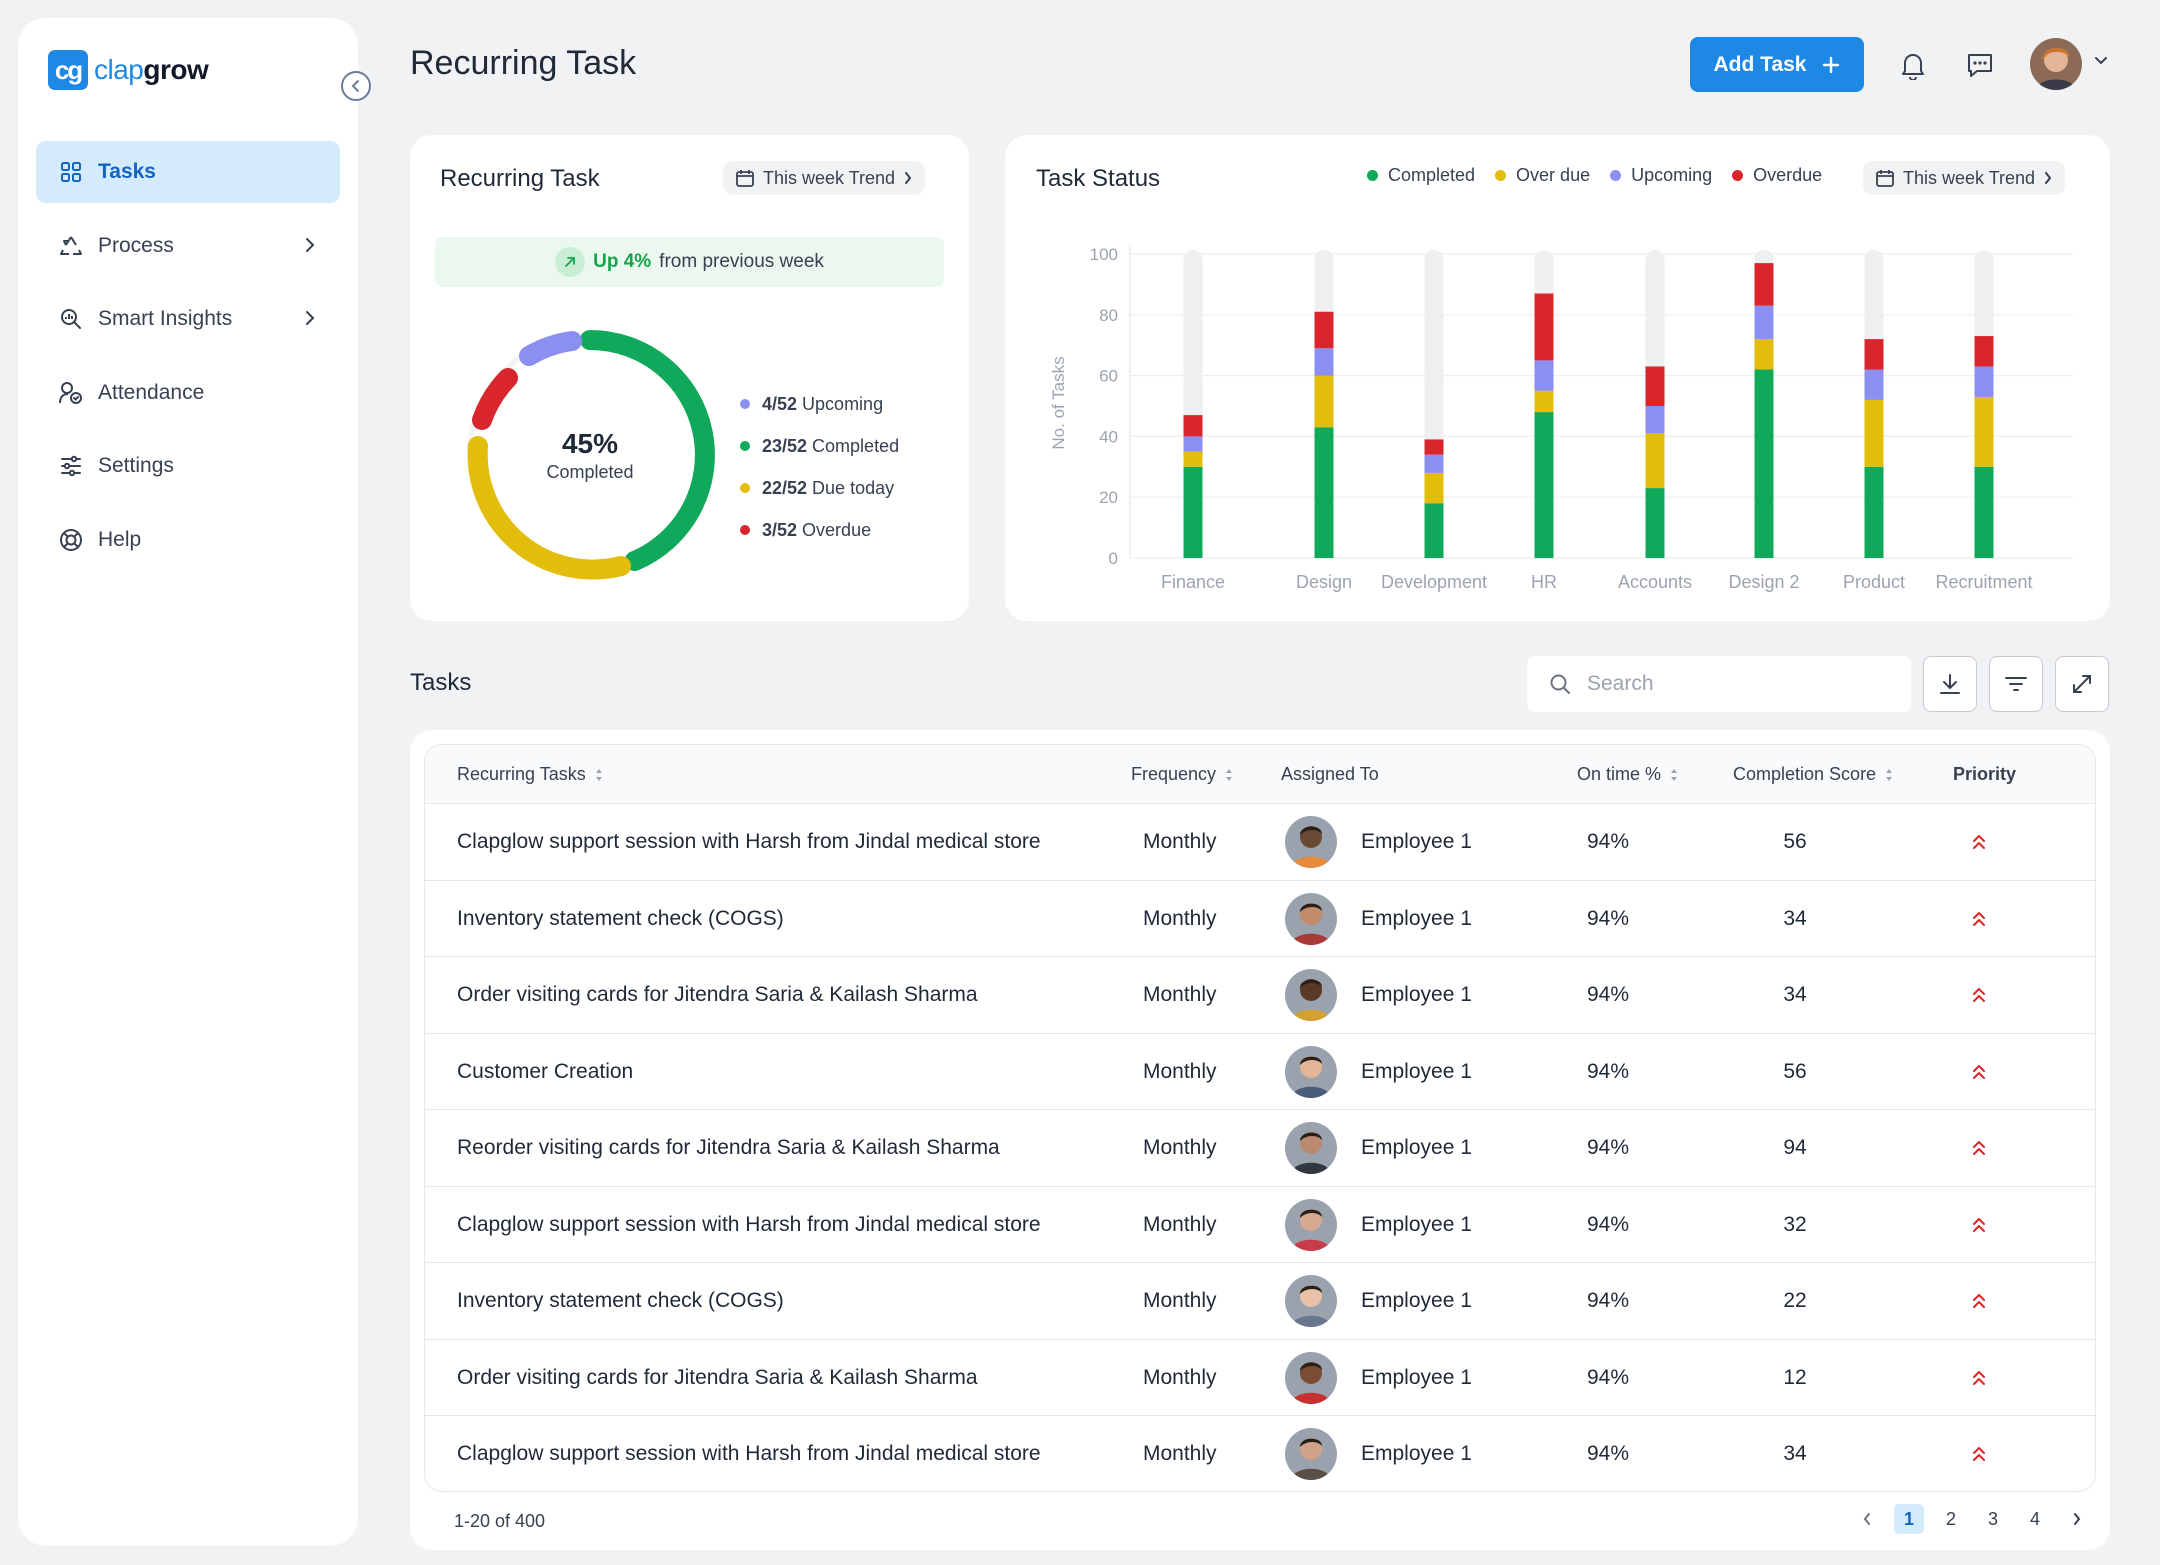  Describe the element at coordinates (165, 318) in the screenshot. I see `sidebar-item-label: Smart Insights` at that location.